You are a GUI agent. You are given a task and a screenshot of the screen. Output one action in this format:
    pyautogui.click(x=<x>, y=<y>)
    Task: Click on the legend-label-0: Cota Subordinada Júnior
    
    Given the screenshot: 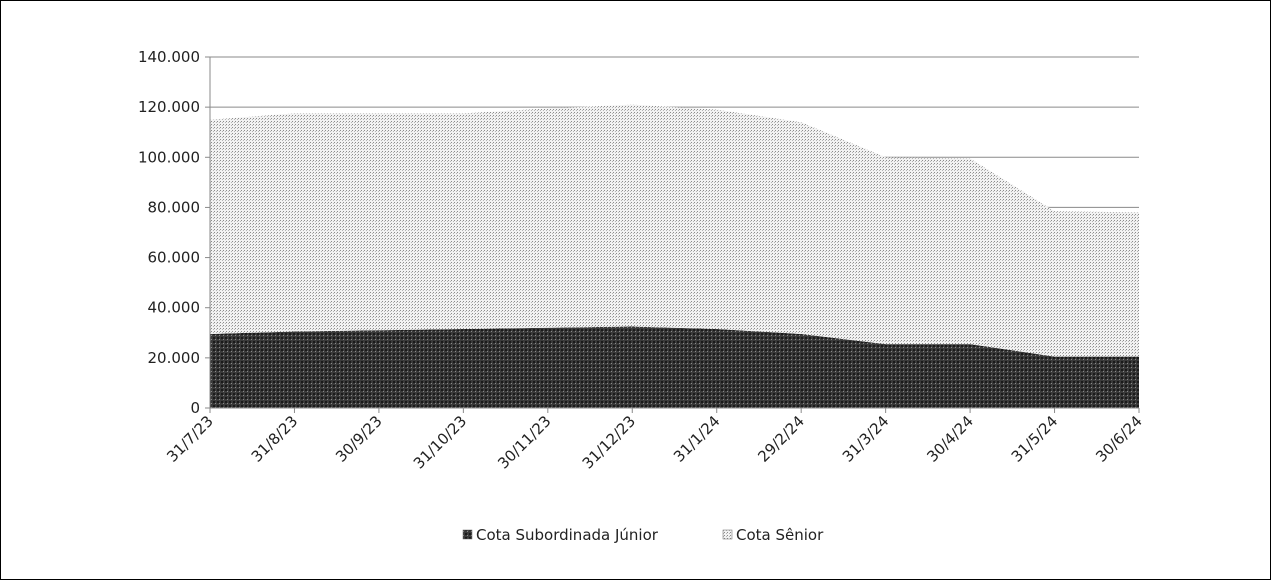 What is the action you would take?
    pyautogui.click(x=567, y=535)
    